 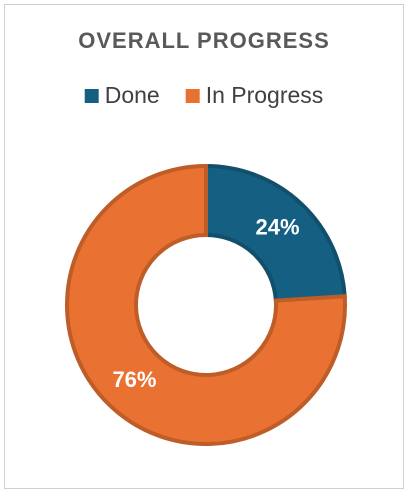 I want to click on donut-slice, so click(x=275, y=233).